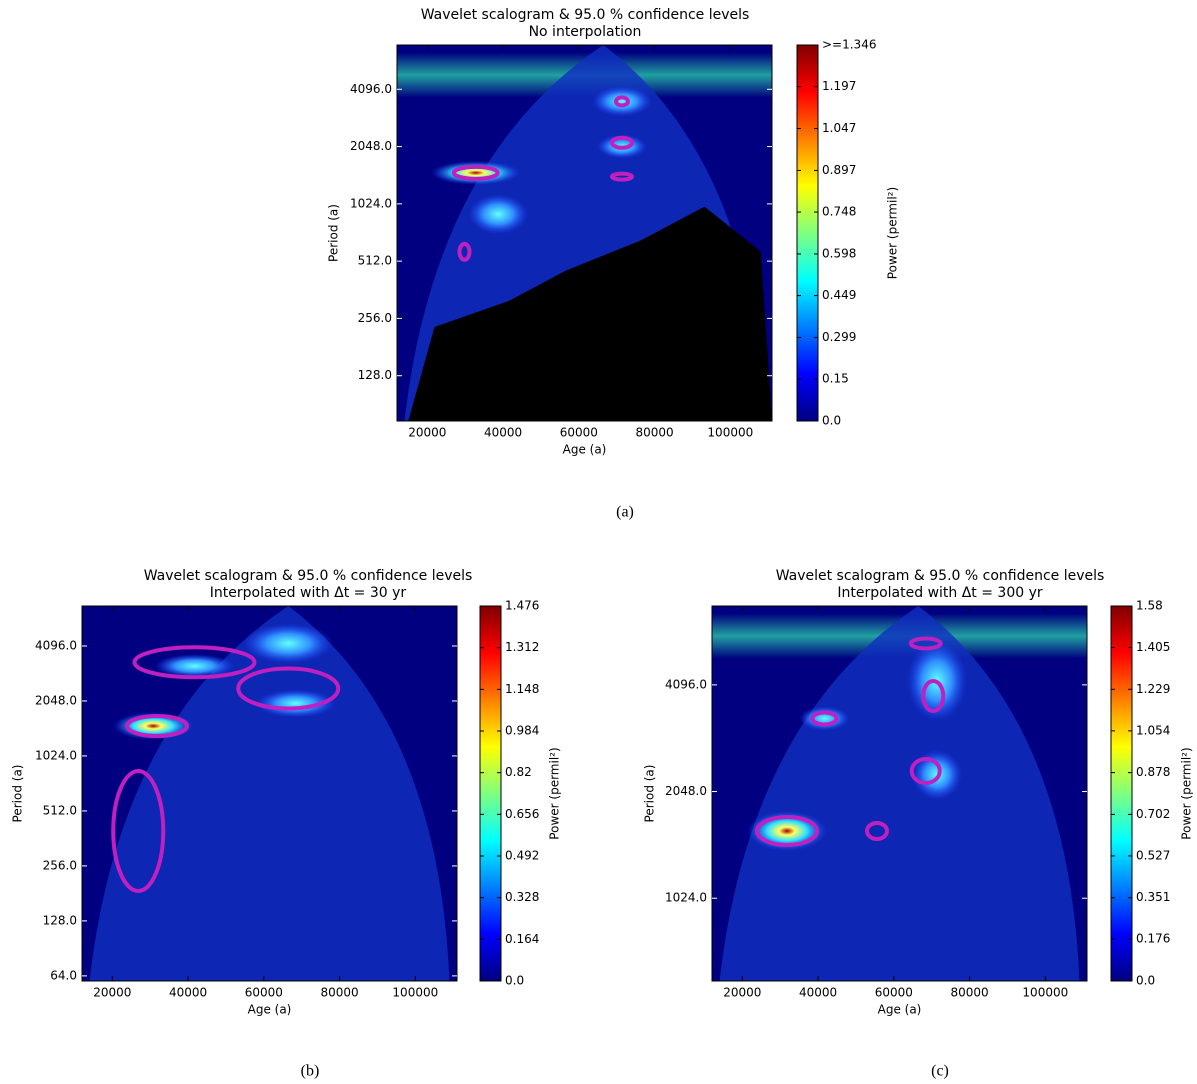 Image resolution: width=1197 pixels, height=1084 pixels. What do you see at coordinates (522, 731) in the screenshot?
I see `colorbar-tick-label: 0.984` at bounding box center [522, 731].